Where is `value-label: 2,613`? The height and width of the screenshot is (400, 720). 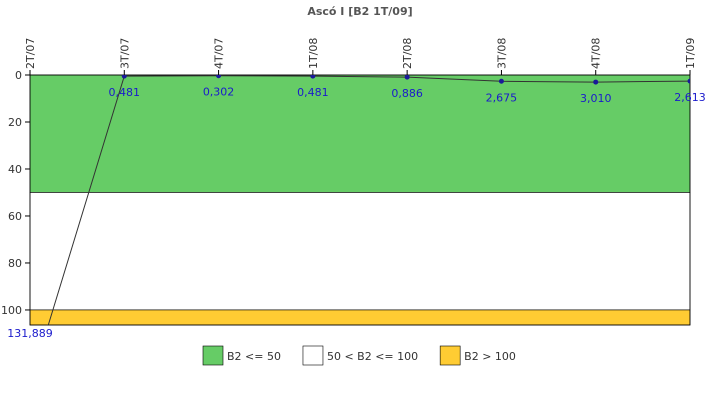
value-label: 2,613 is located at coordinates (690, 97).